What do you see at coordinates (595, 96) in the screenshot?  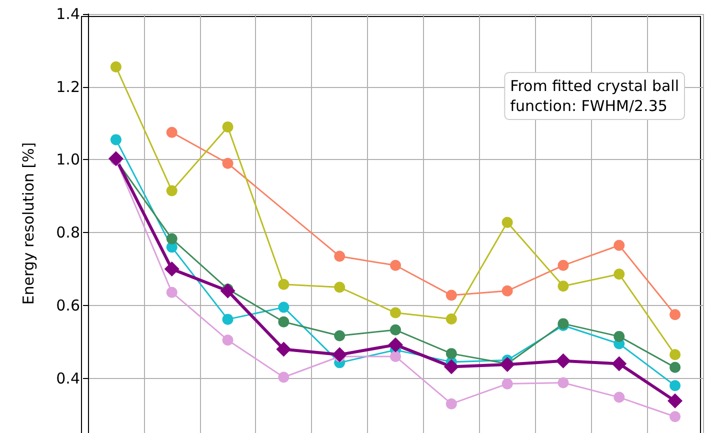 I see `annotation: From fitted crystal ball function: FWHM/2.35` at bounding box center [595, 96].